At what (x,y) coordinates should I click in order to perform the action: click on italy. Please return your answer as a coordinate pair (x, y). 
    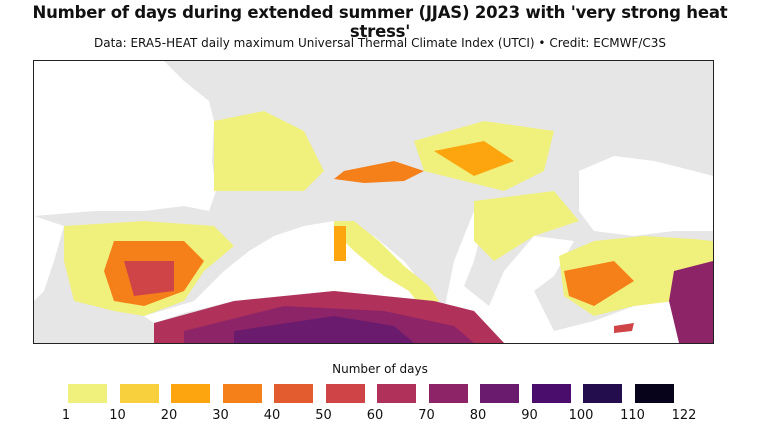
    Looking at the image, I should click on (386, 266).